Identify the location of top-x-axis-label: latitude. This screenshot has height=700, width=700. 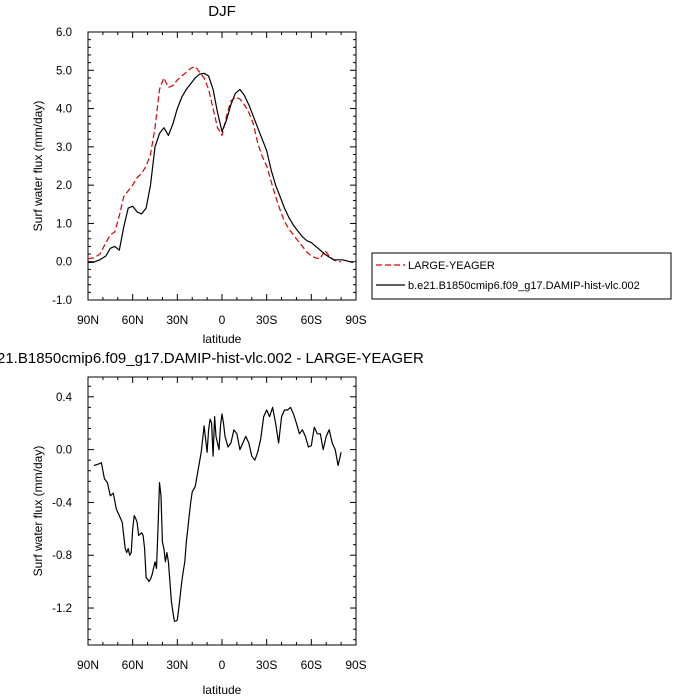
(222, 339).